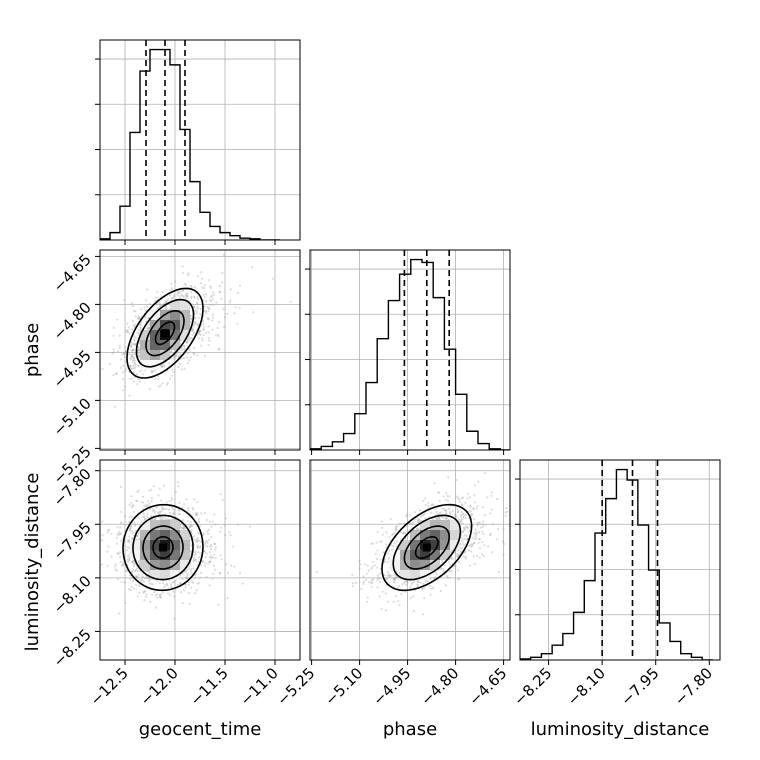  I want to click on contour-line, so click(427, 547).